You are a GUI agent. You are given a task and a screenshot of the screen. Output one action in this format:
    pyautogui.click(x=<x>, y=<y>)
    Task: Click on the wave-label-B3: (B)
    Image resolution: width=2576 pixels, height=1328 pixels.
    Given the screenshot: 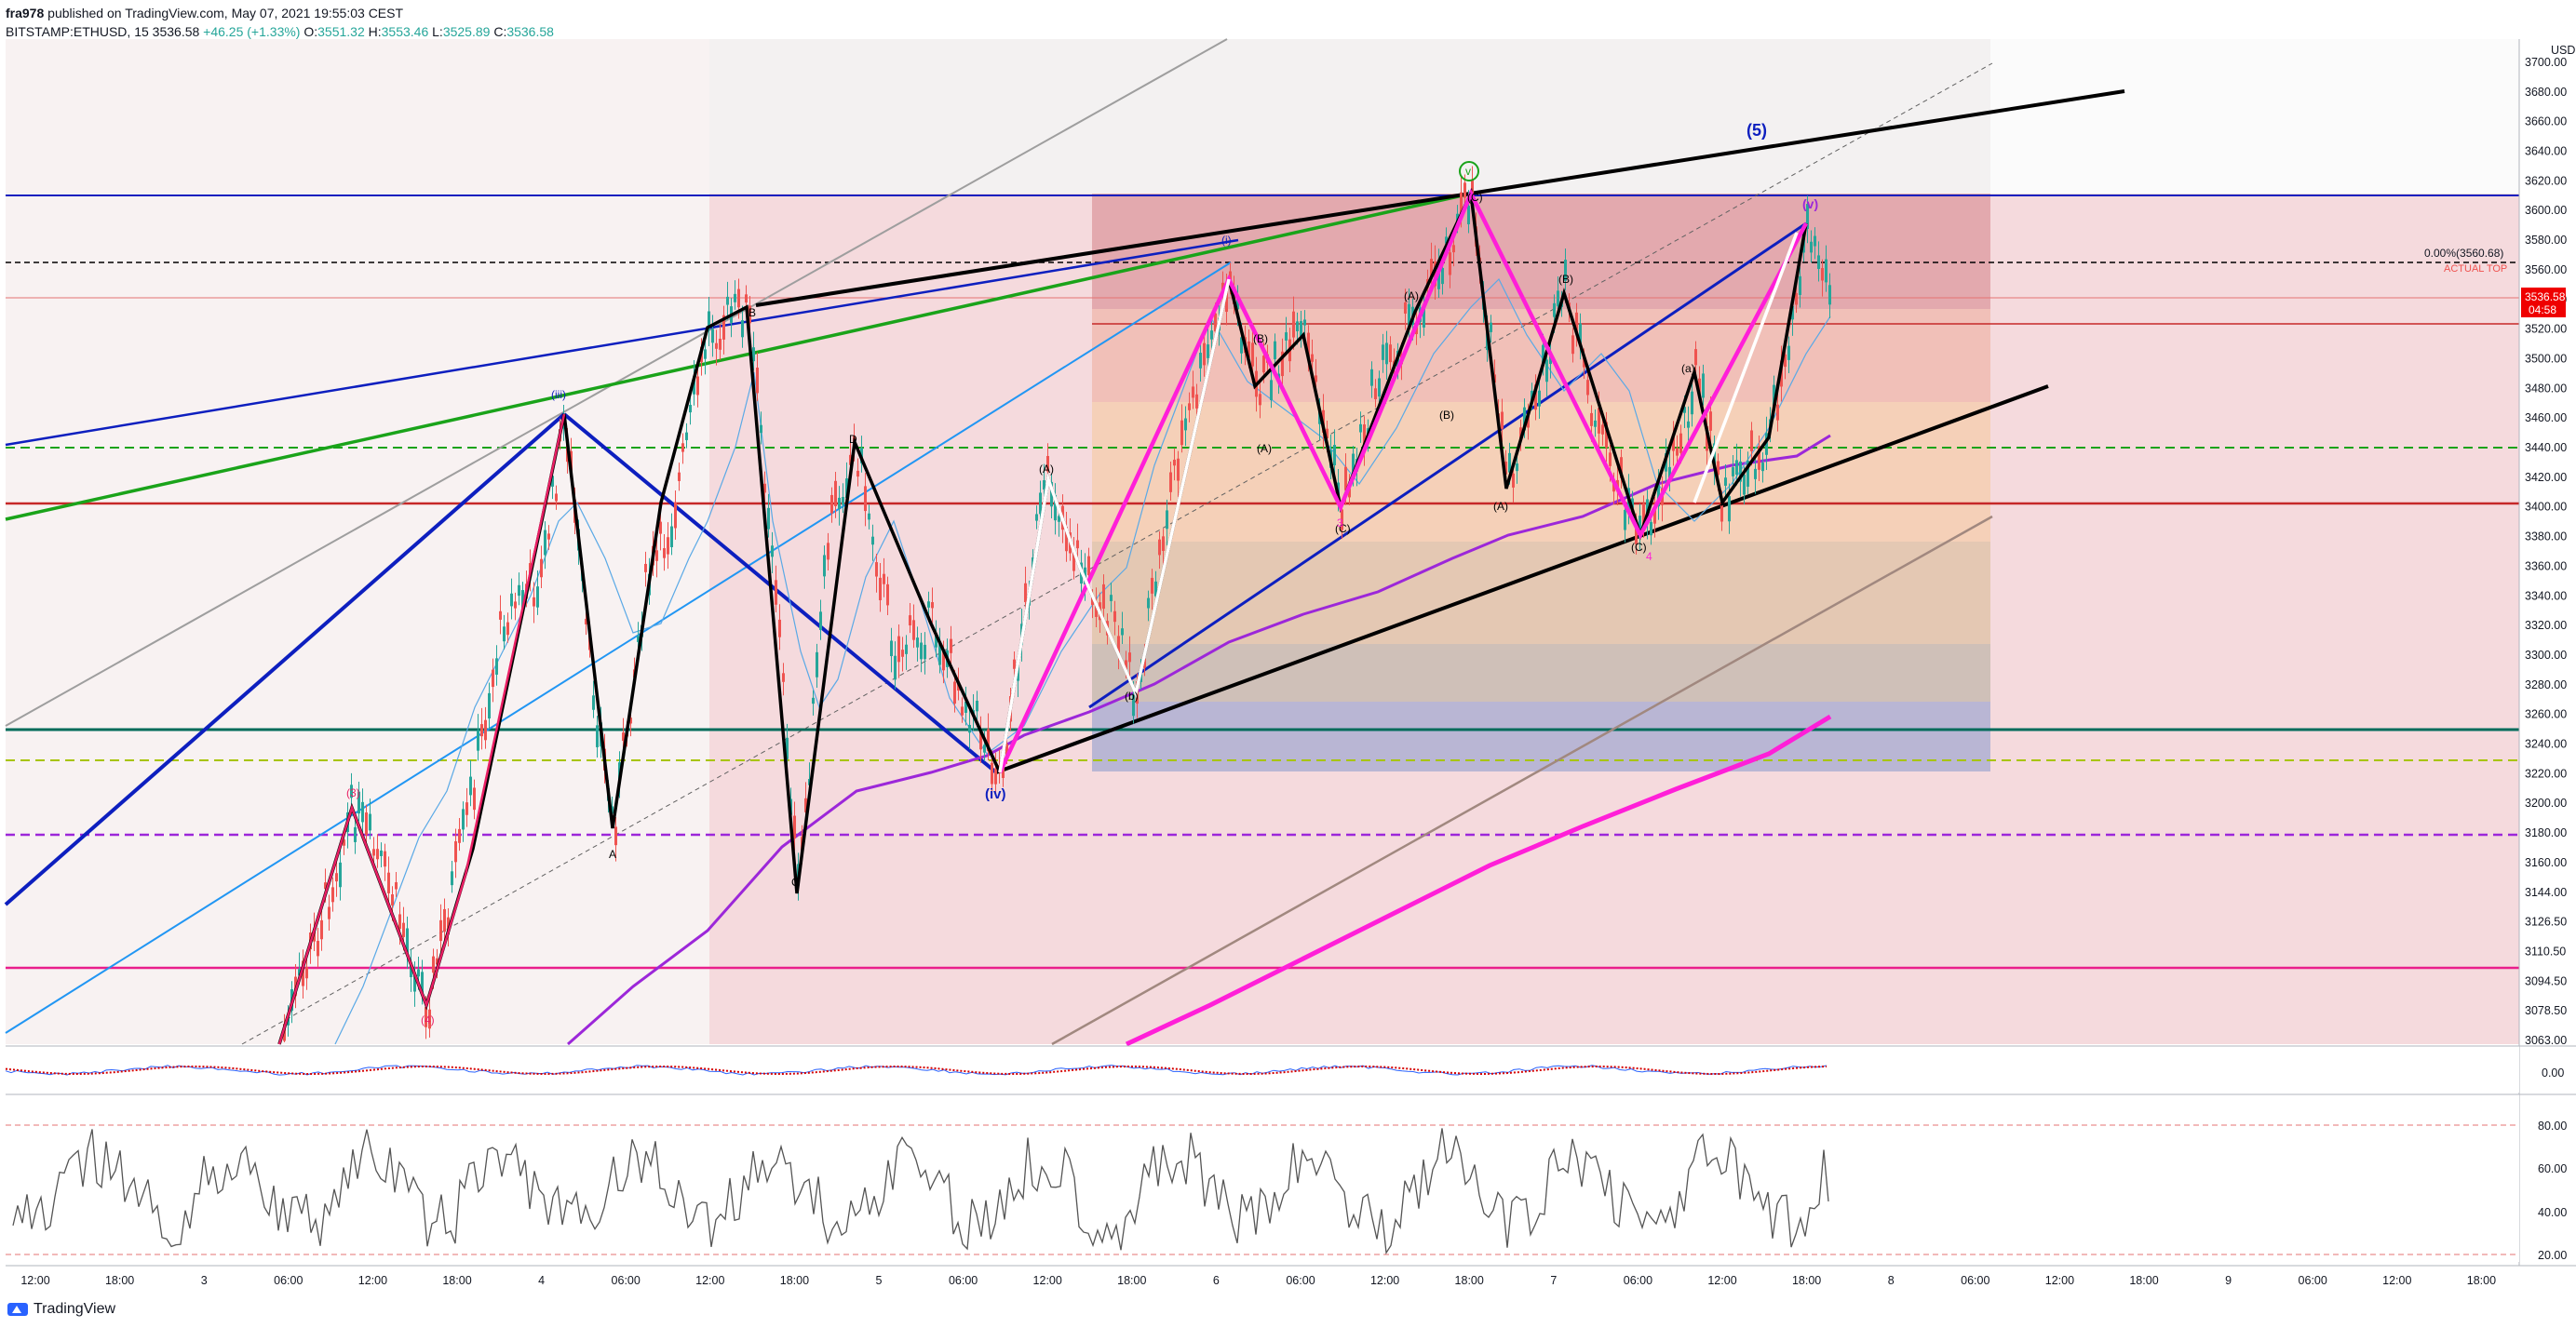 What is the action you would take?
    pyautogui.click(x=1446, y=415)
    